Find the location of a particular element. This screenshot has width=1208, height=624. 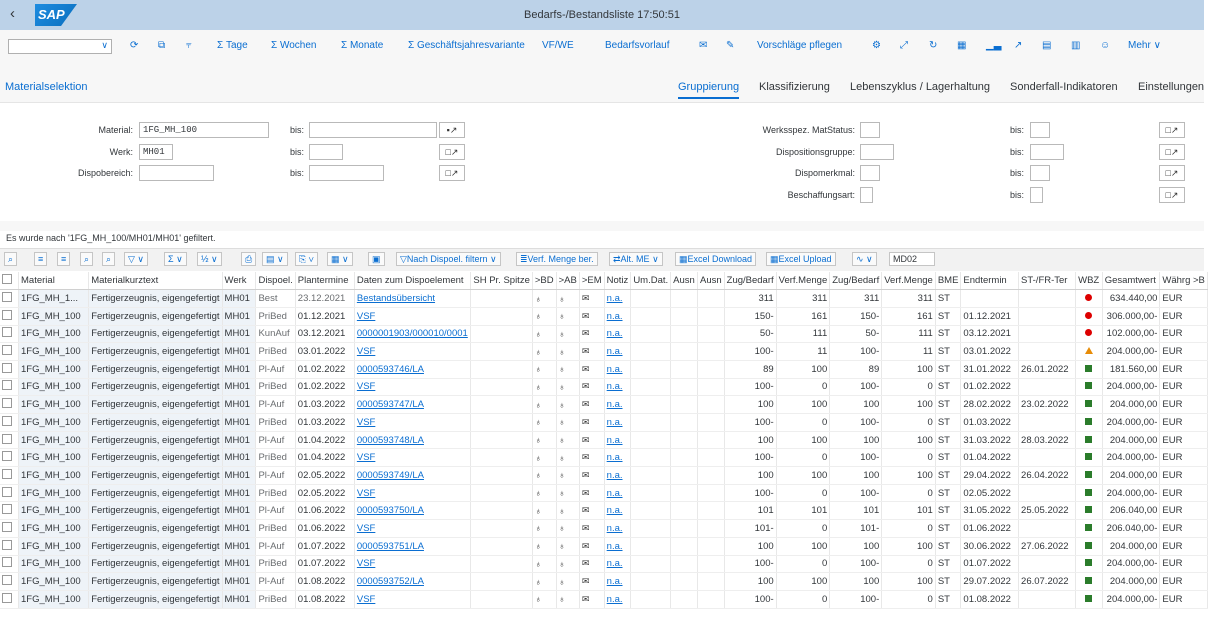

werk-to-input is located at coordinates (326, 152).